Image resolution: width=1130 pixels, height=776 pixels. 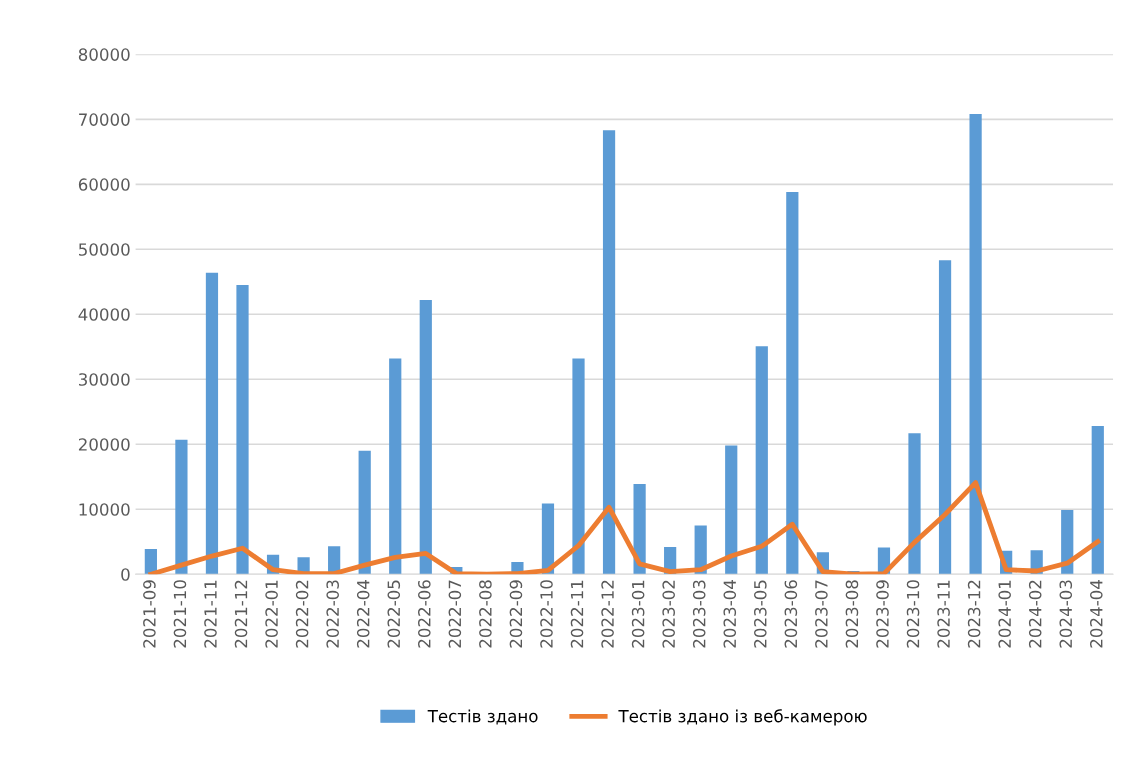 What do you see at coordinates (943, 614) in the screenshot?
I see `x-tick-label: 2023-11` at bounding box center [943, 614].